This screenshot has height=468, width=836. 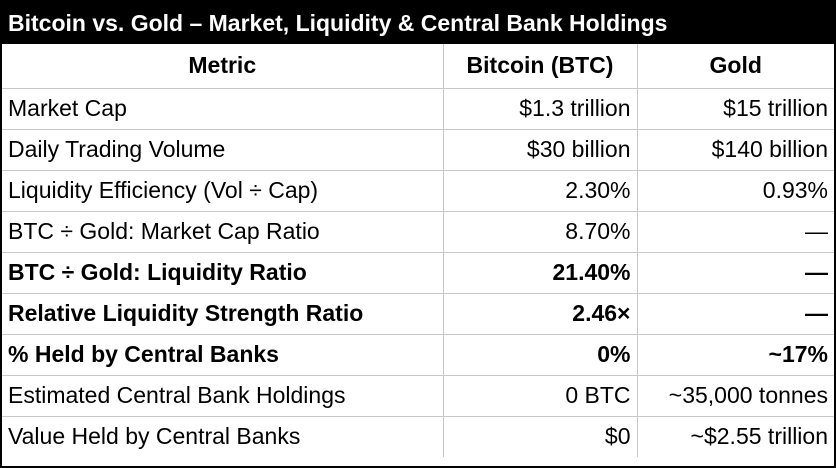 What do you see at coordinates (735, 355) in the screenshot?
I see `gold-cell: ~17%` at bounding box center [735, 355].